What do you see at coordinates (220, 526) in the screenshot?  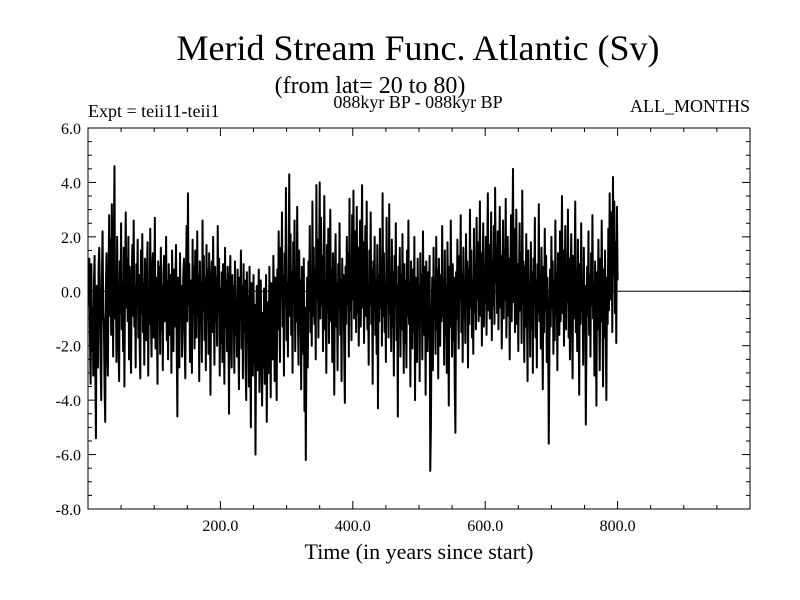 I see `x-tick-label: 200.0` at bounding box center [220, 526].